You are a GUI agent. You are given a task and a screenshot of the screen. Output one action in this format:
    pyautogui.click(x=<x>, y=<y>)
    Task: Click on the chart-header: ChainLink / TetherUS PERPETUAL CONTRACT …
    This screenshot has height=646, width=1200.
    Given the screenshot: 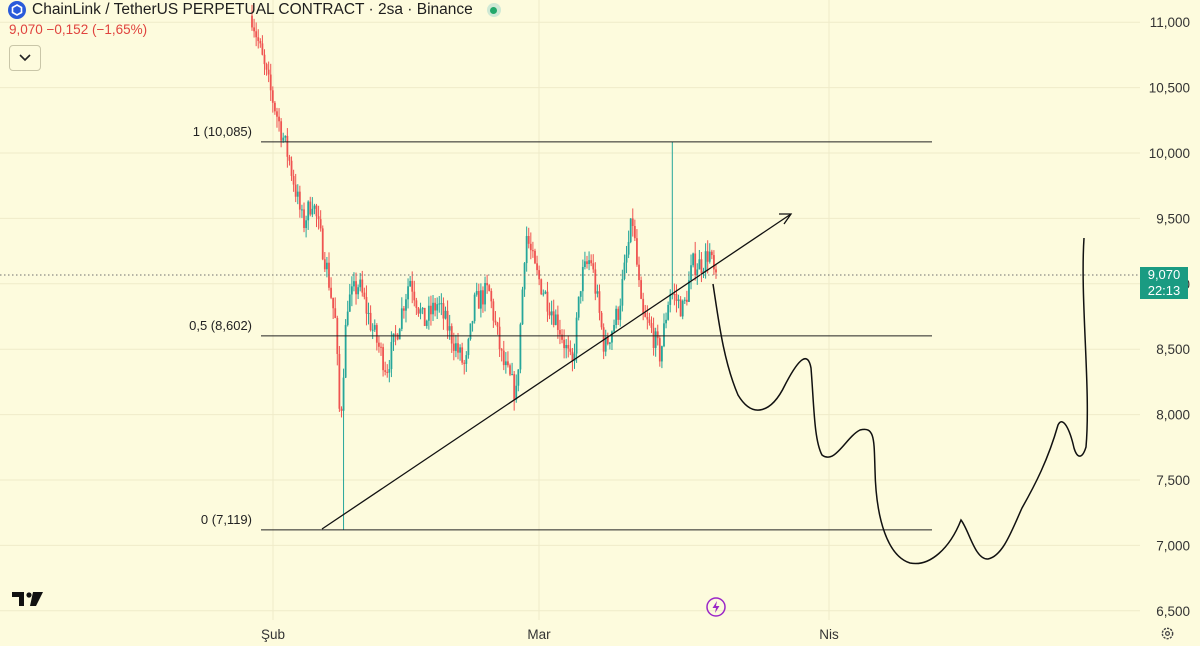 What is the action you would take?
    pyautogui.click(x=254, y=10)
    